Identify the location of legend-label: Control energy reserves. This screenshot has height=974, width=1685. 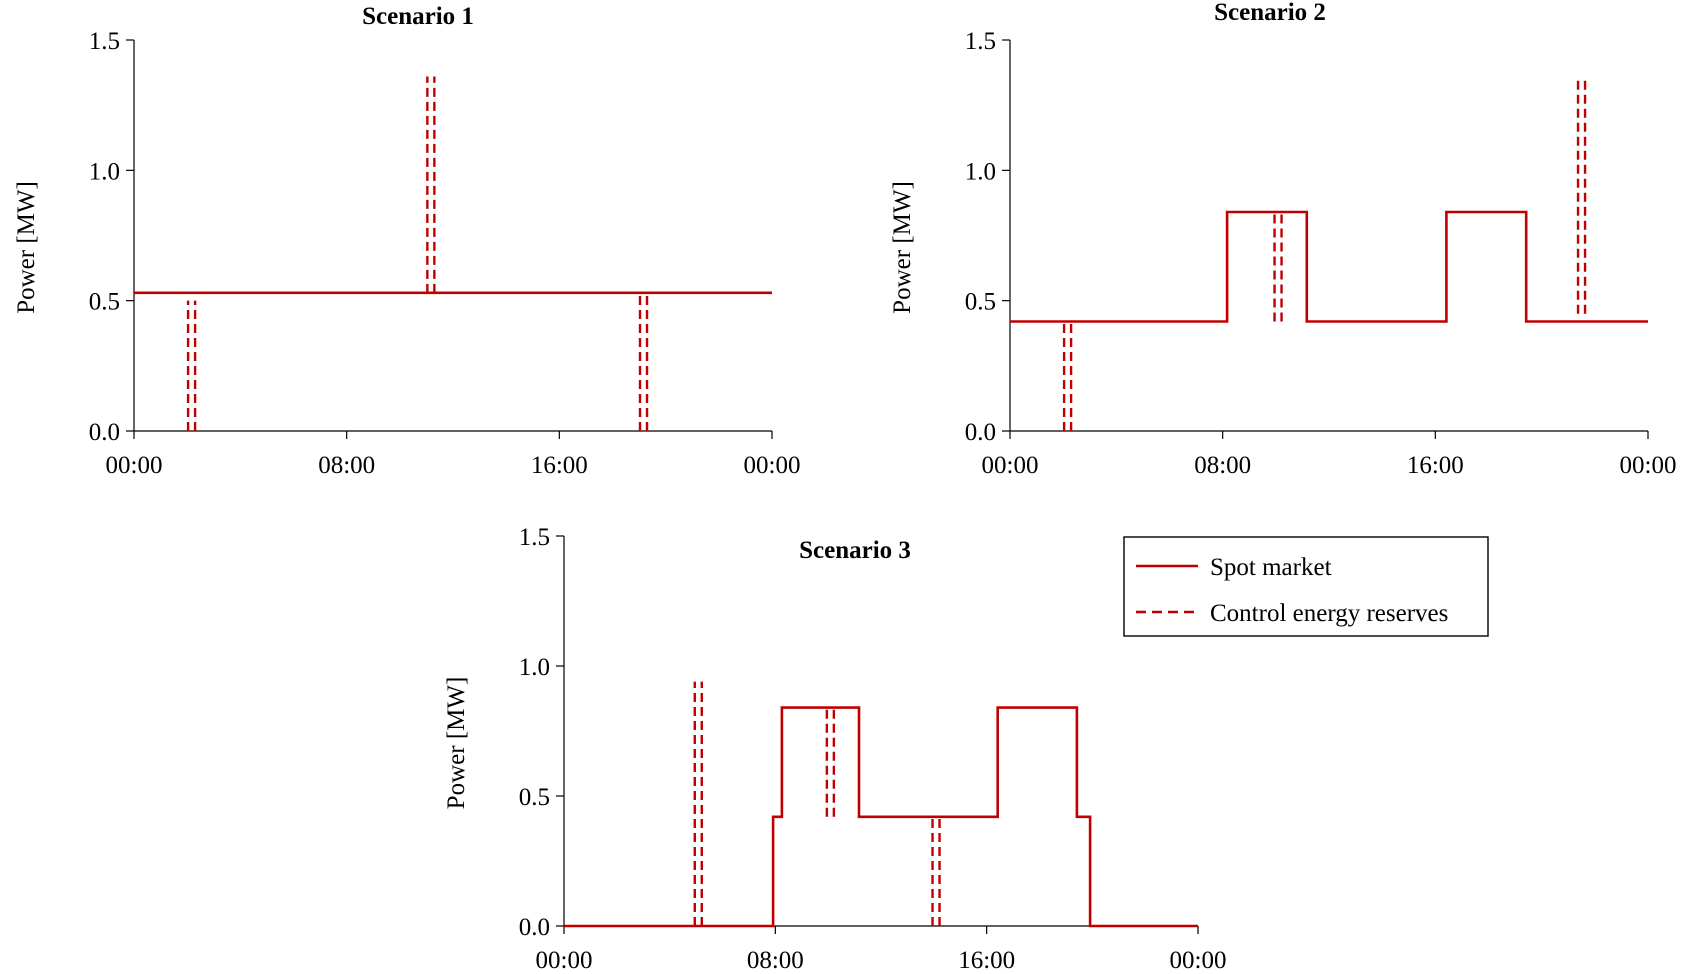
(1329, 613).